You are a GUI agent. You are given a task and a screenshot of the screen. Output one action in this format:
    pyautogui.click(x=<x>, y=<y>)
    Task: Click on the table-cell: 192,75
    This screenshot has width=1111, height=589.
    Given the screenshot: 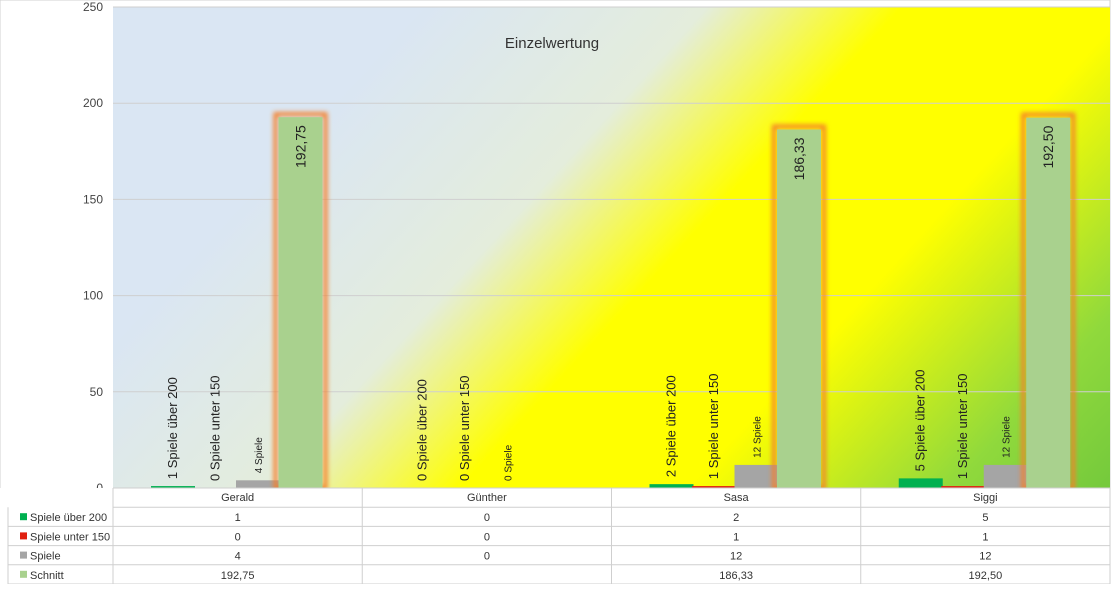 What is the action you would take?
    pyautogui.click(x=238, y=576)
    